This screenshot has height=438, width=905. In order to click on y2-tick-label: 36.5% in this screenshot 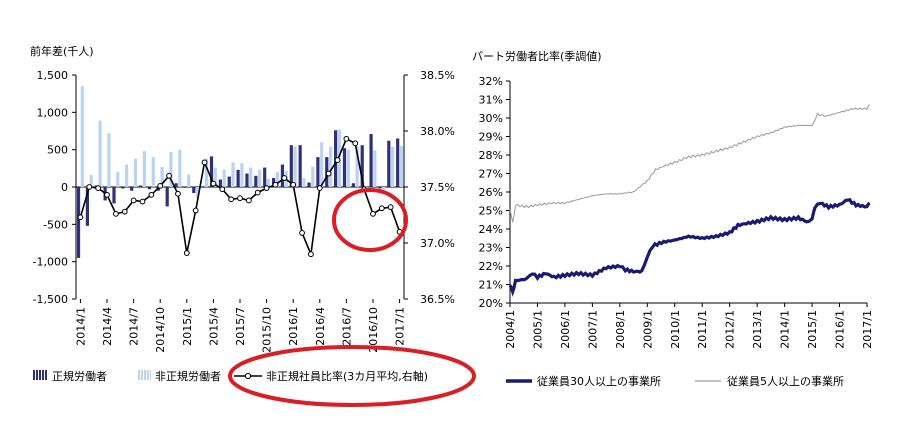, I will do `click(437, 299)`.